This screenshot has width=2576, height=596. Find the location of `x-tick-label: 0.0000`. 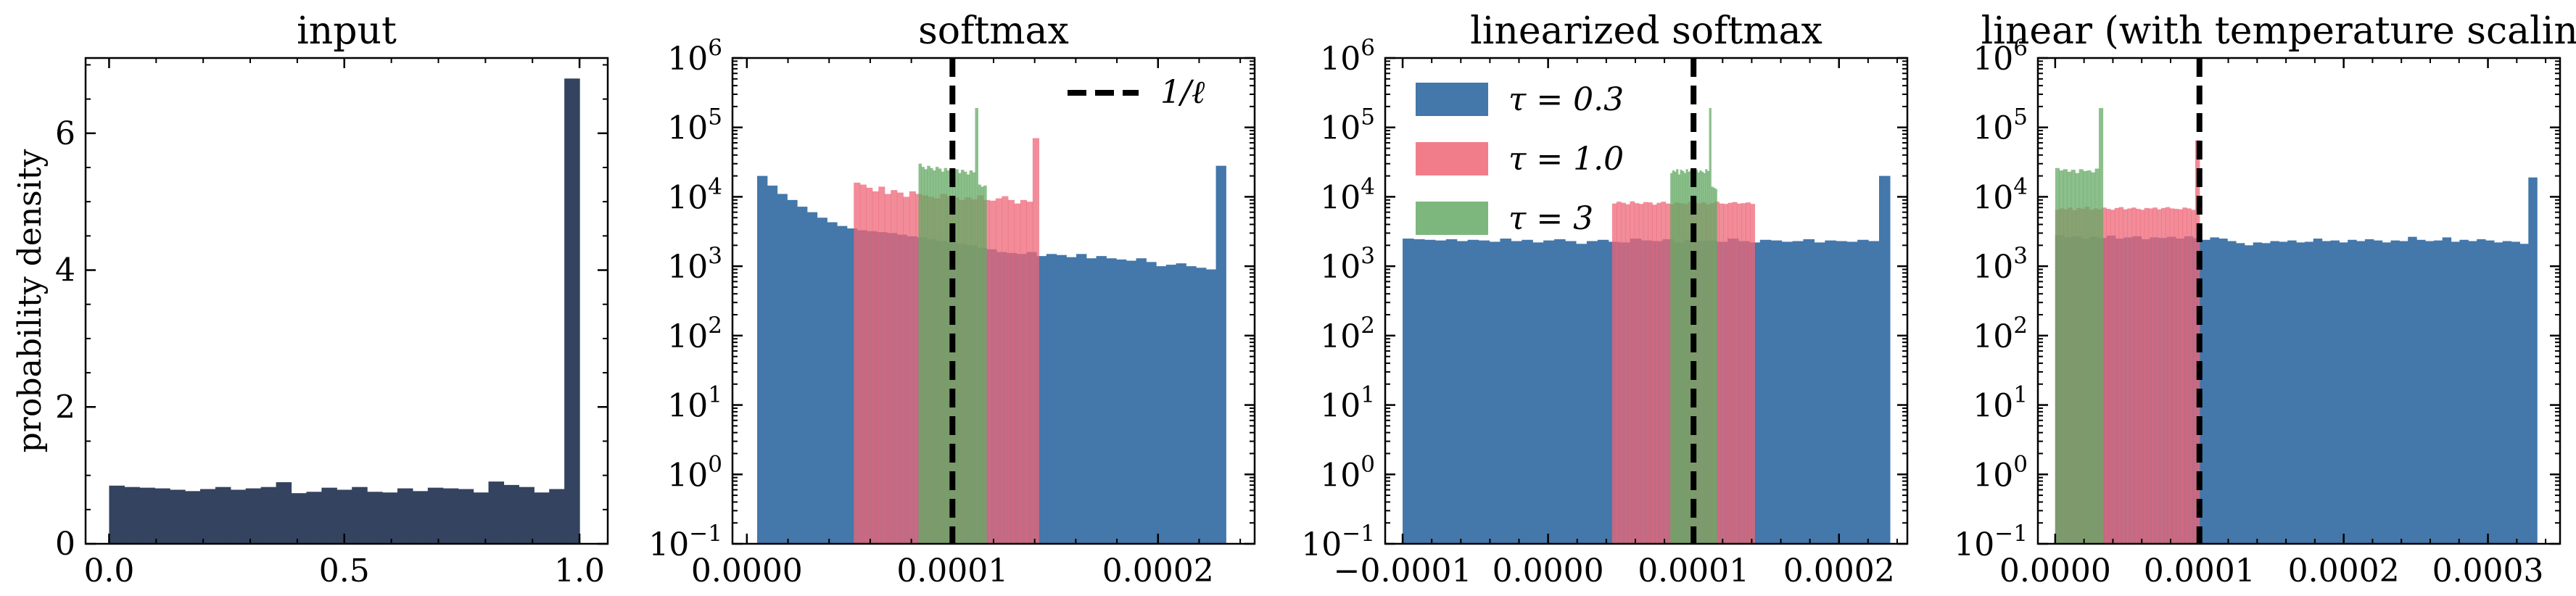

x-tick-label: 0.0000 is located at coordinates (2055, 570).